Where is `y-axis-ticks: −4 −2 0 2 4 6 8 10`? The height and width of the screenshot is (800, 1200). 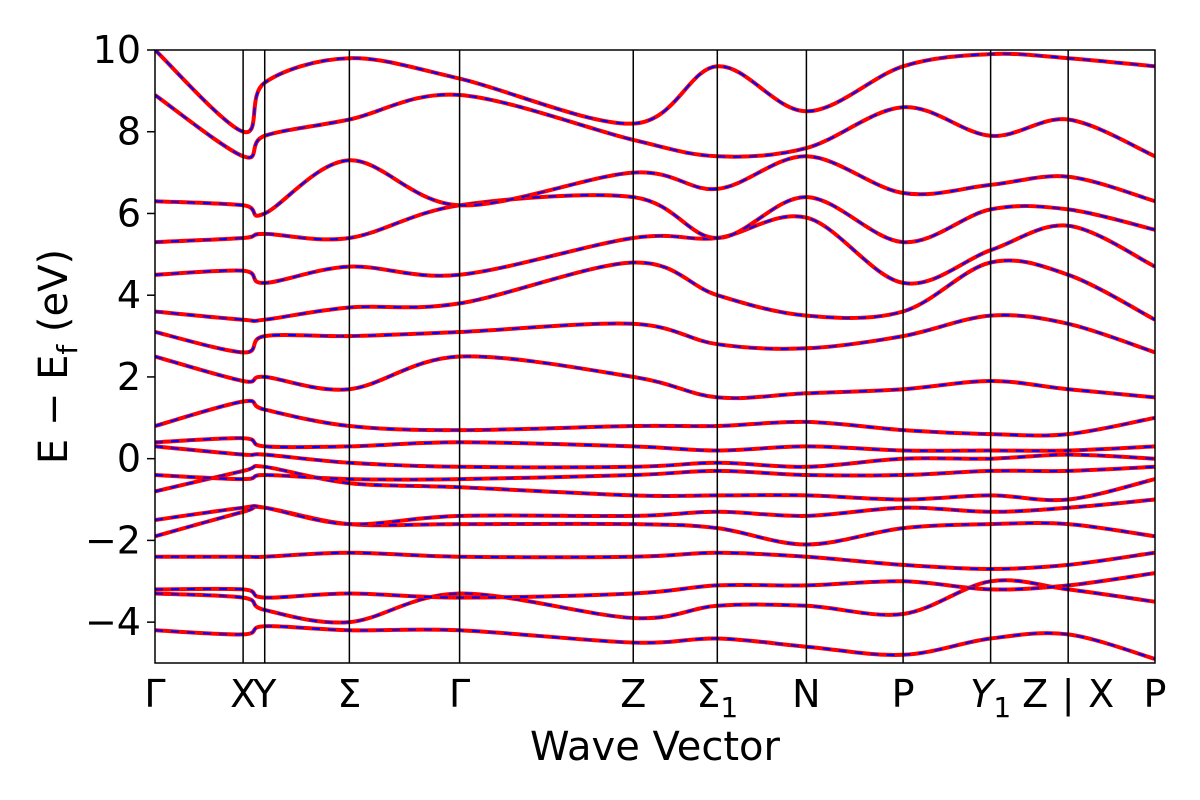 y-axis-ticks: −4 −2 0 2 4 6 8 10 is located at coordinates (120, 336).